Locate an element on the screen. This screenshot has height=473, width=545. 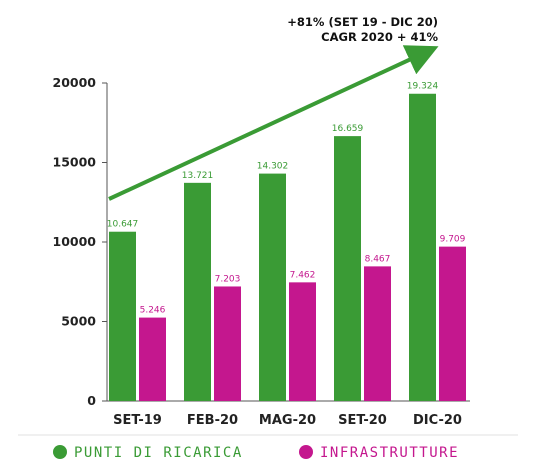
y-axis-ticks: 0 5000 10000 15000 20000 is located at coordinates (80, 241).